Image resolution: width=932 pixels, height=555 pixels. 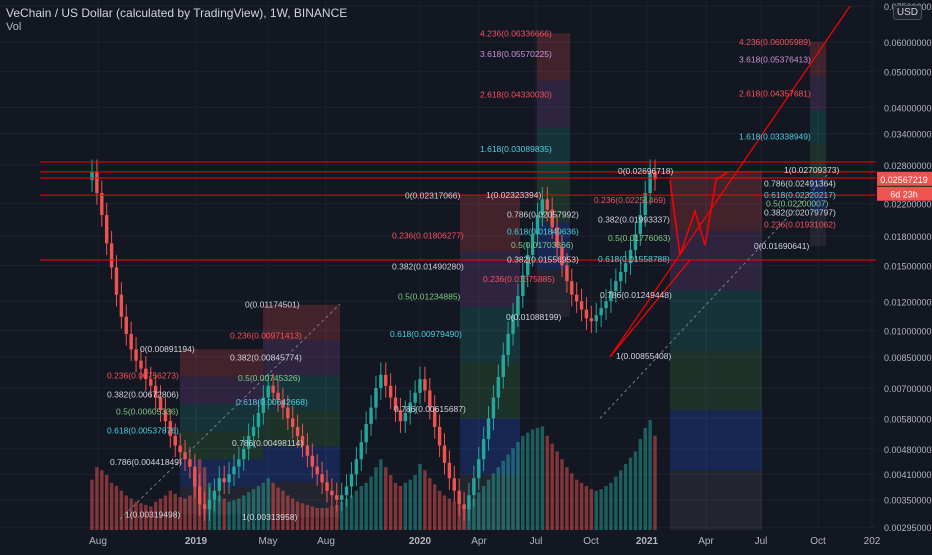 What do you see at coordinates (908, 332) in the screenshot?
I see `y-tick-label: 0.01000000` at bounding box center [908, 332].